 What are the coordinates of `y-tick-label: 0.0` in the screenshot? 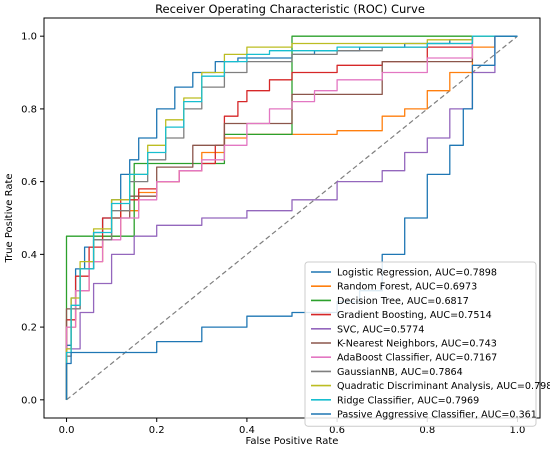 It's located at (29, 400).